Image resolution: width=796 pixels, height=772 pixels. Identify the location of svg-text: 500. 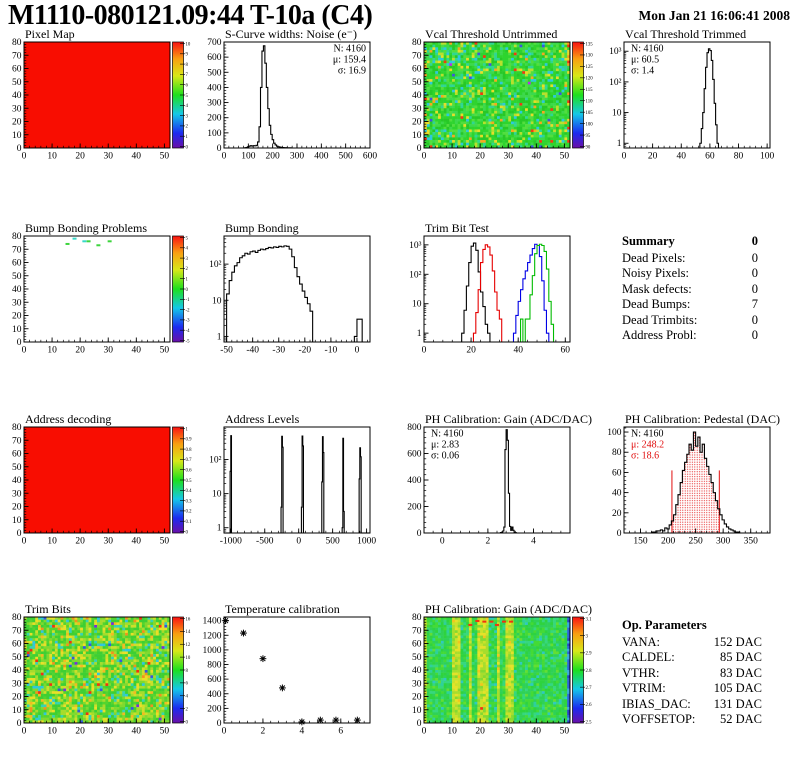
(214, 73).